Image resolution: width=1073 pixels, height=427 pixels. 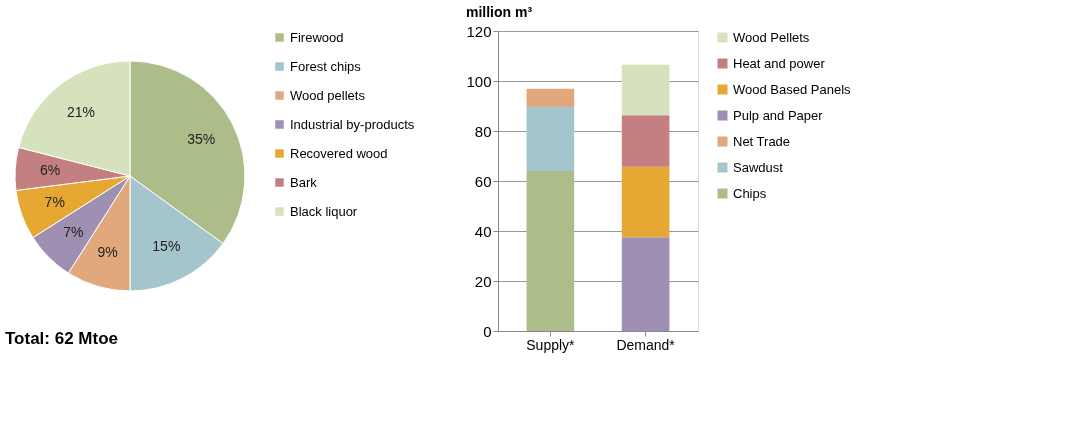 I want to click on legend-label: Chips, so click(x=750, y=193).